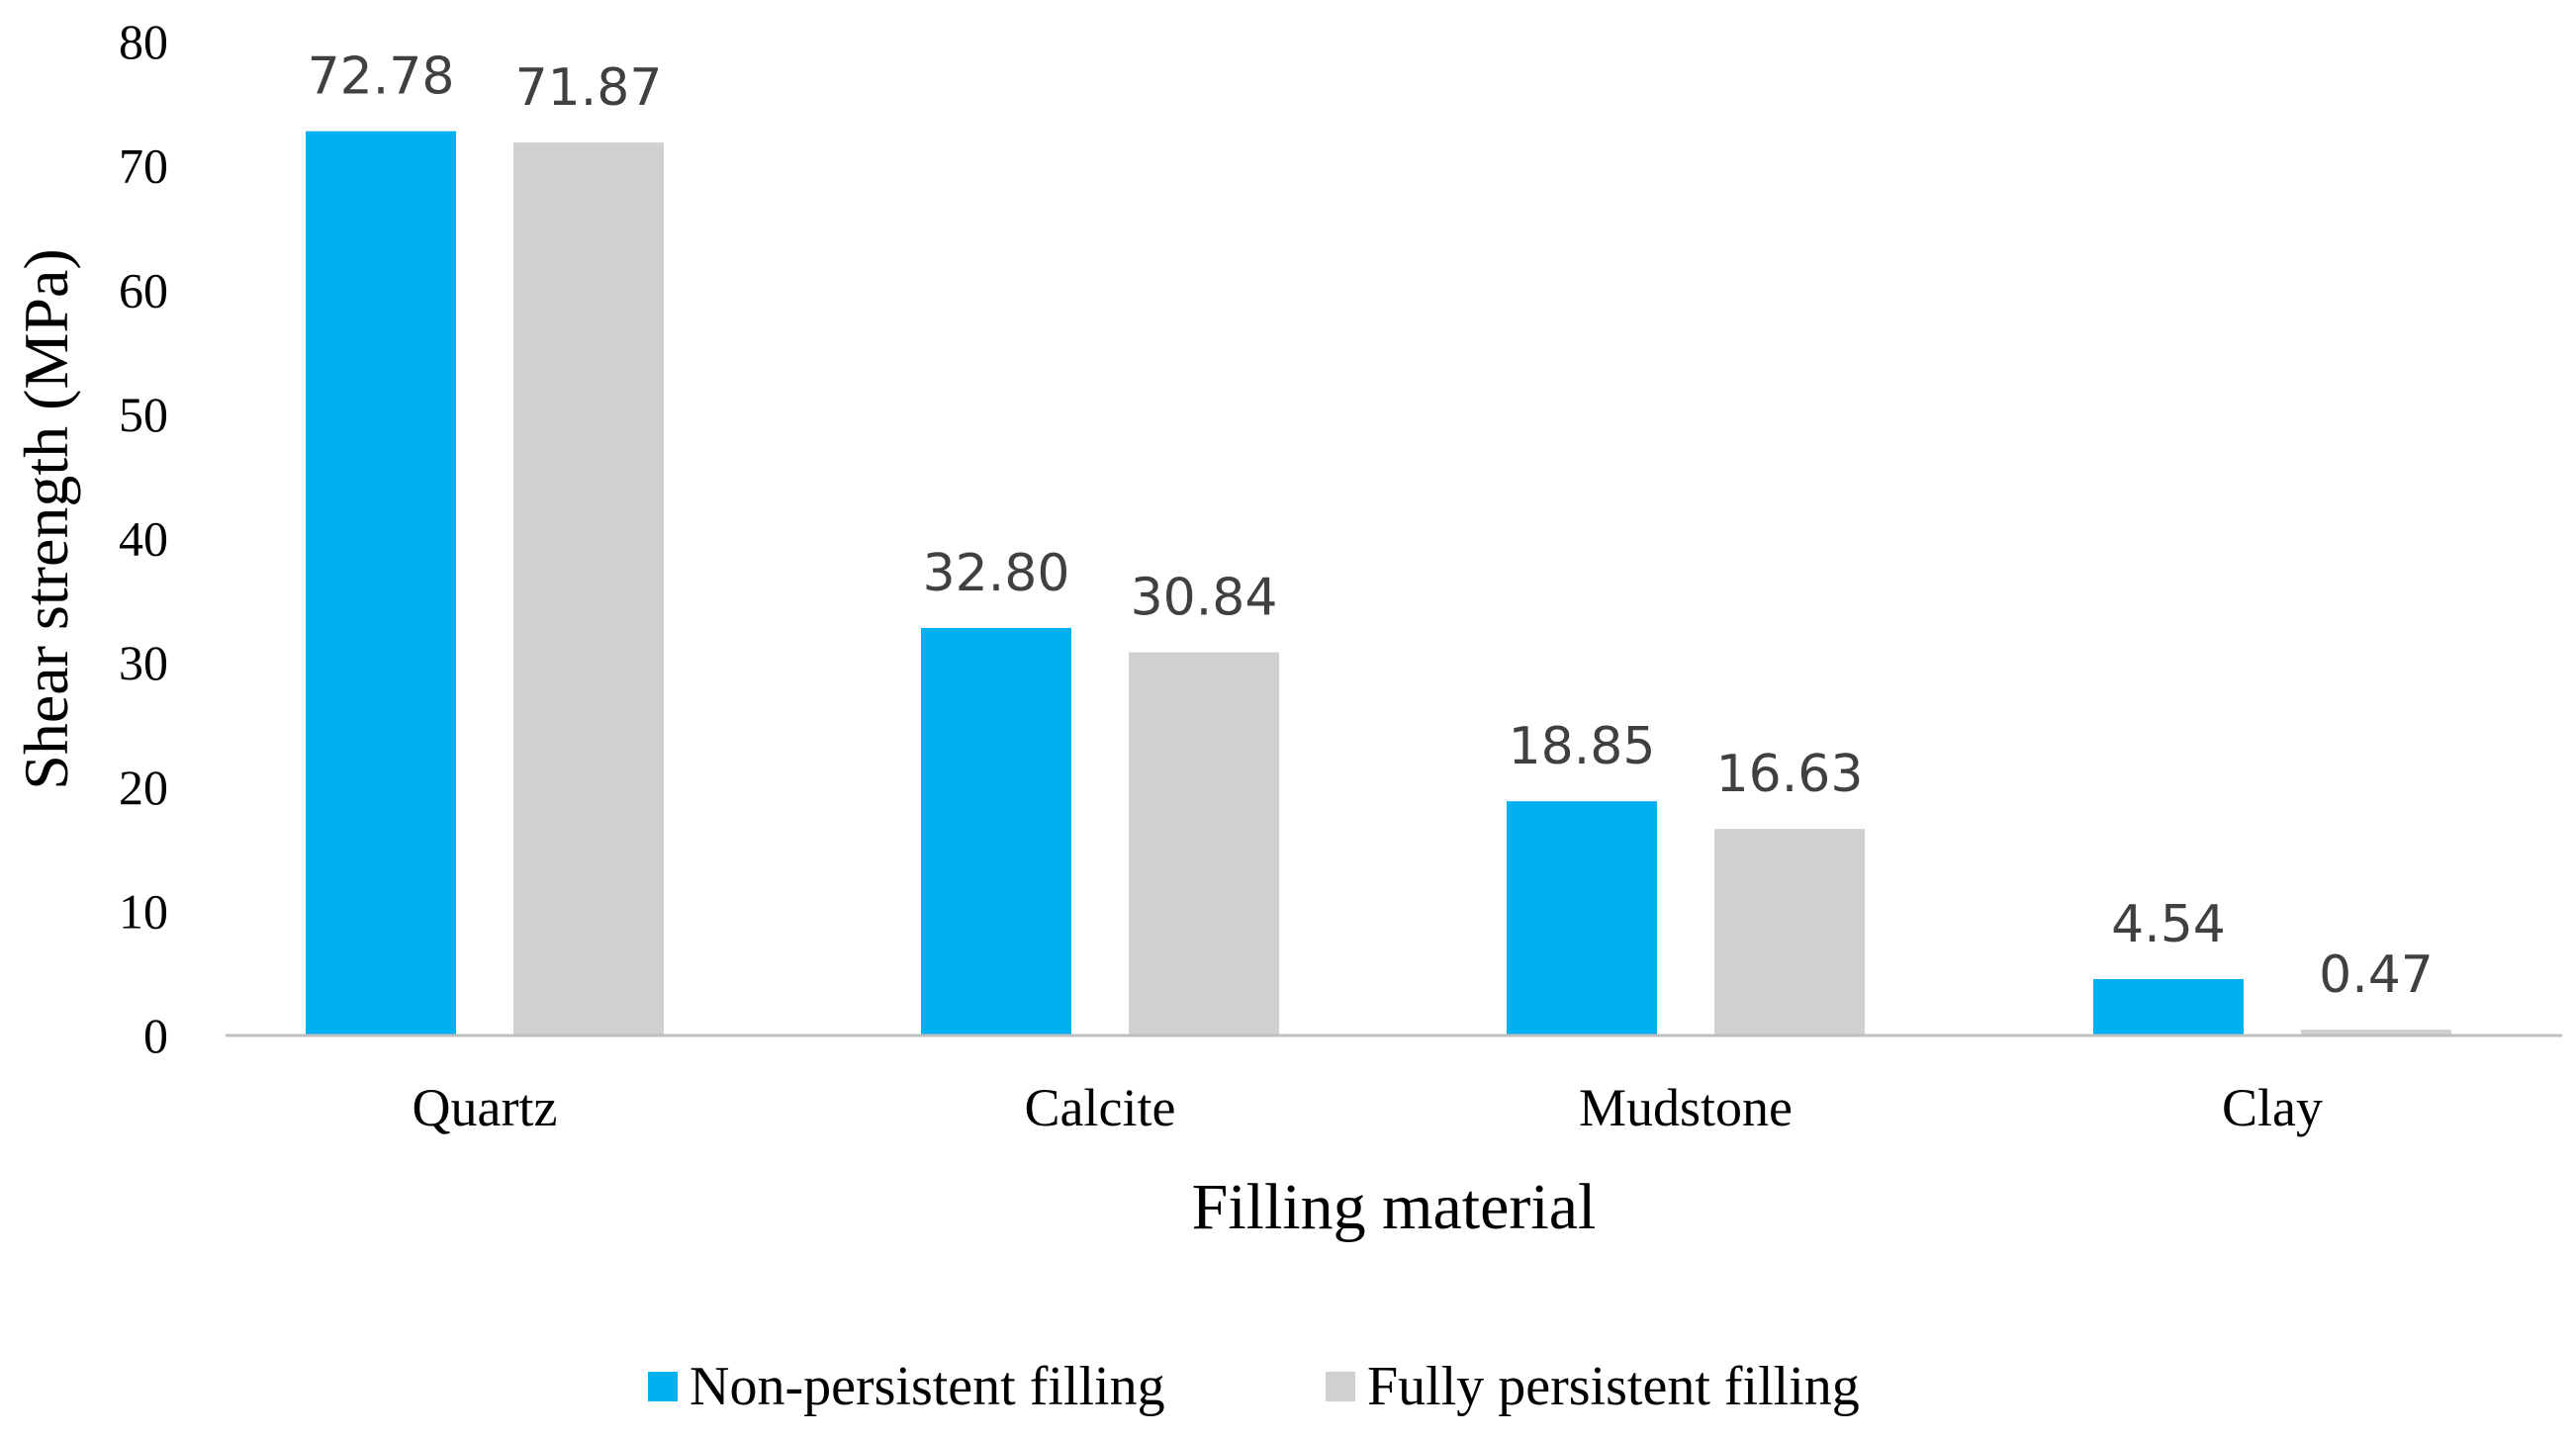  Describe the element at coordinates (1790, 774) in the screenshot. I see `data-label: 16.63` at that location.